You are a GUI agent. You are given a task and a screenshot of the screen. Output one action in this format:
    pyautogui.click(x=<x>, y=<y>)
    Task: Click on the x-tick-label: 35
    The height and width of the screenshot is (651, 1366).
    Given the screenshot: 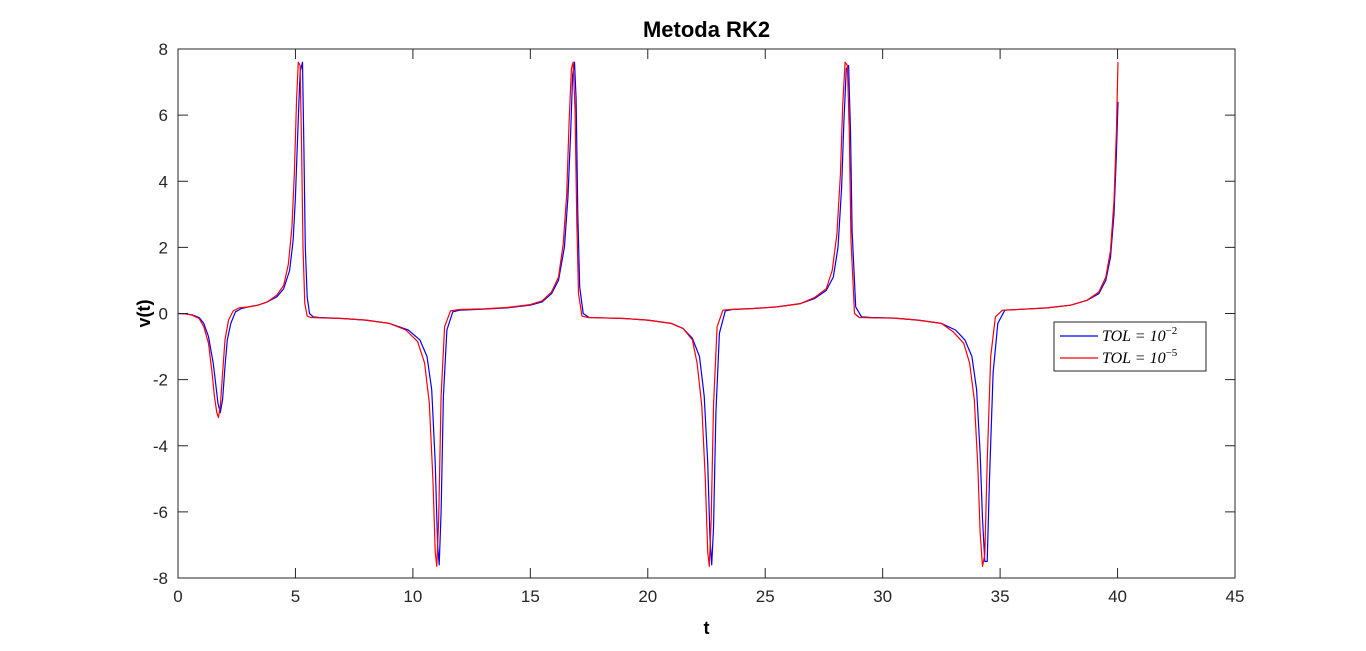 What is the action you would take?
    pyautogui.click(x=1000, y=596)
    